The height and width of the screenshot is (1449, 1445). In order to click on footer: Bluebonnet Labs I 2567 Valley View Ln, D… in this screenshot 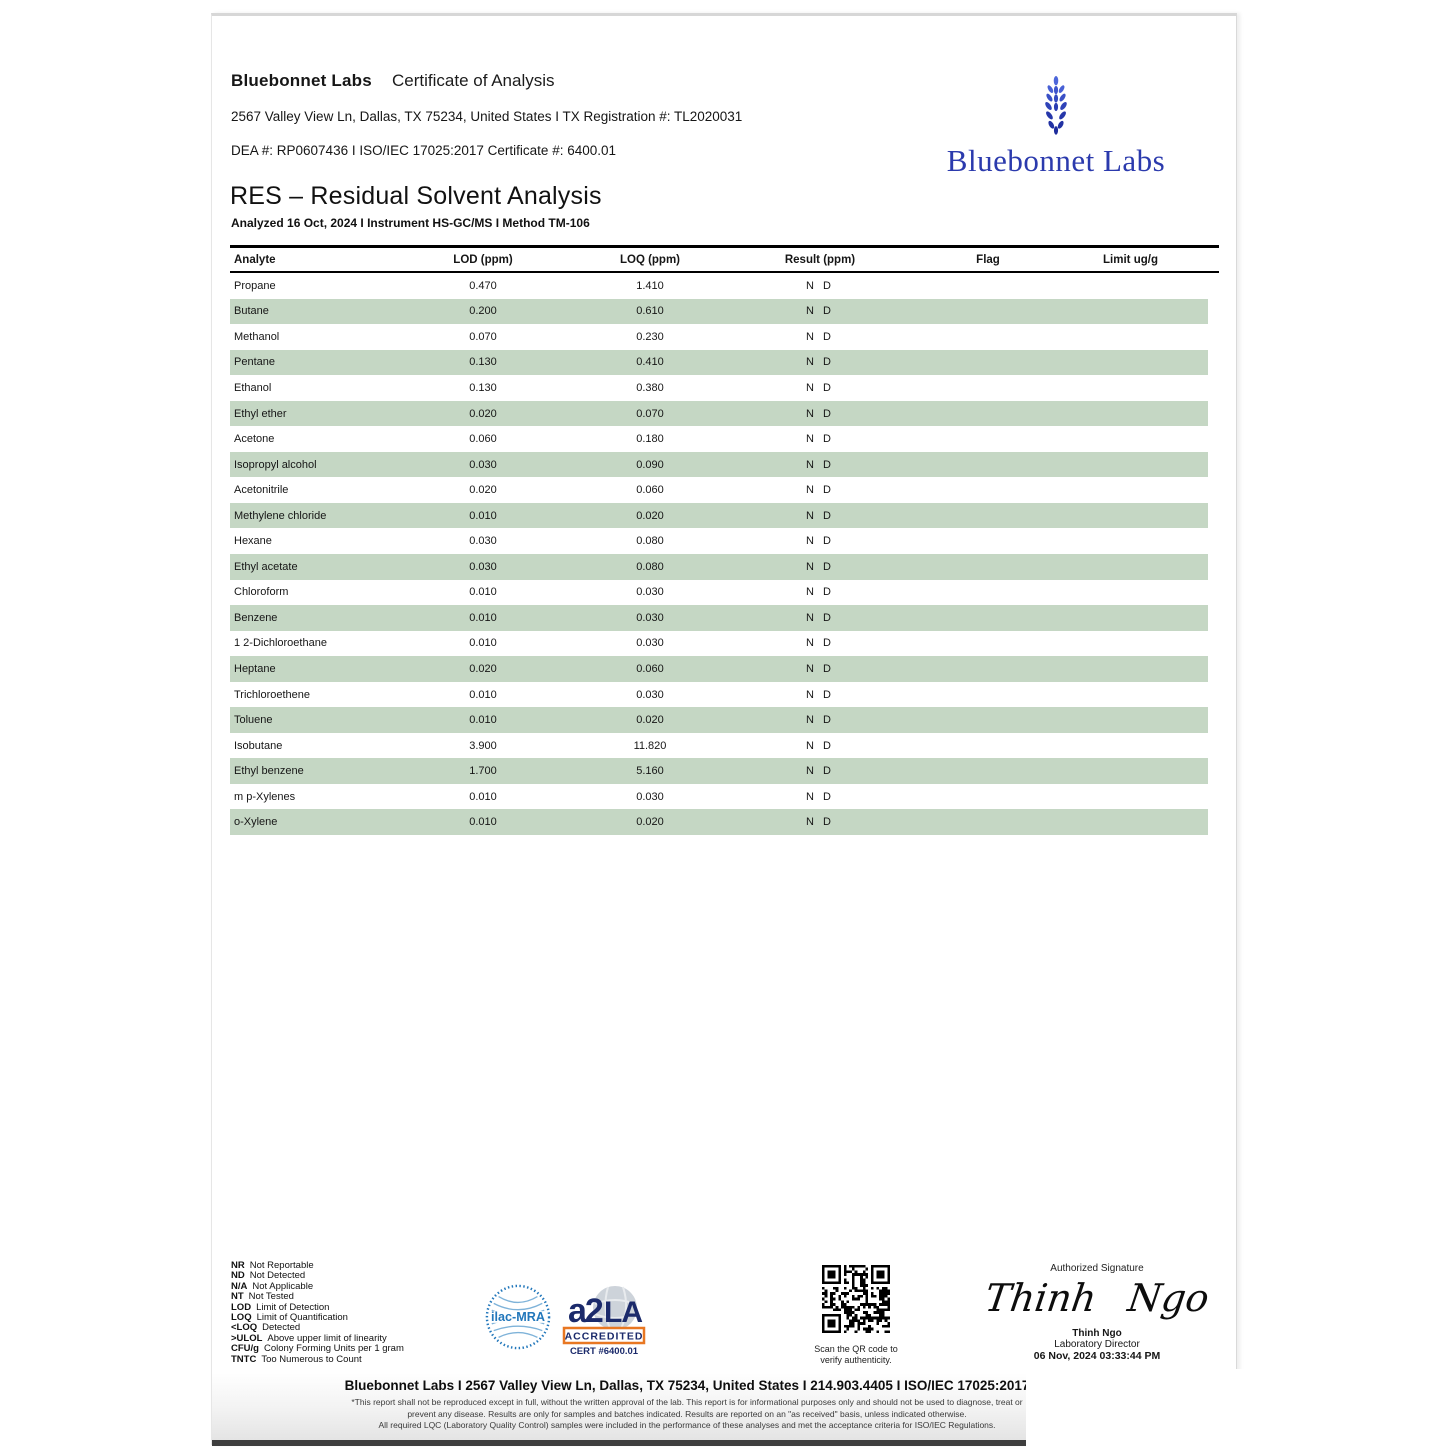, I will do `click(687, 1405)`.